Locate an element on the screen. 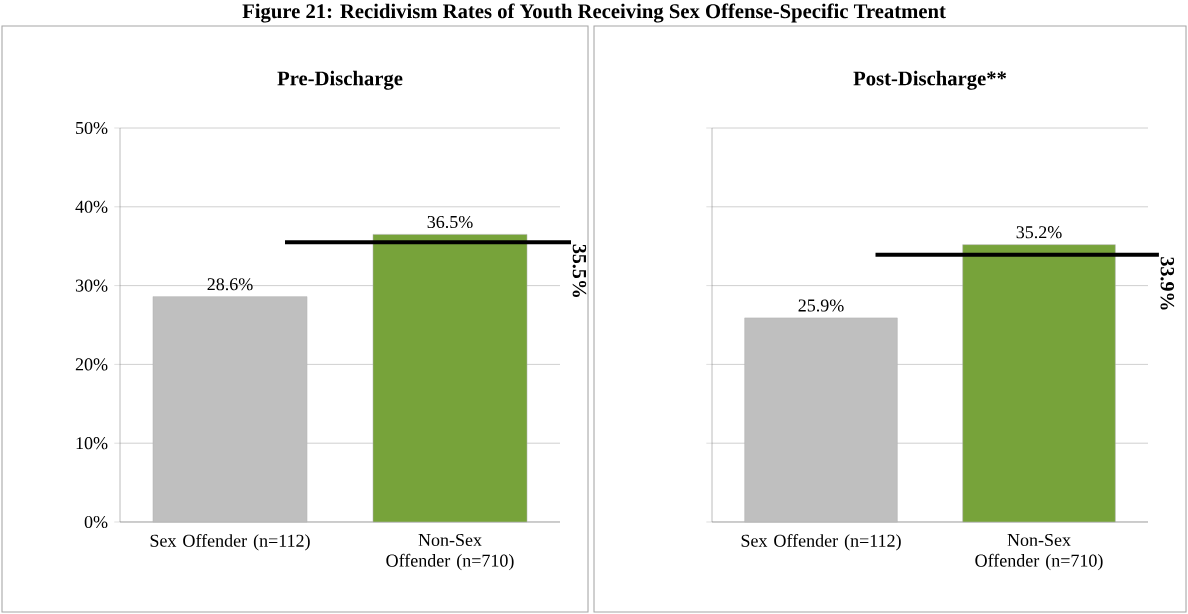  y-tick-label: 40% is located at coordinates (91, 206).